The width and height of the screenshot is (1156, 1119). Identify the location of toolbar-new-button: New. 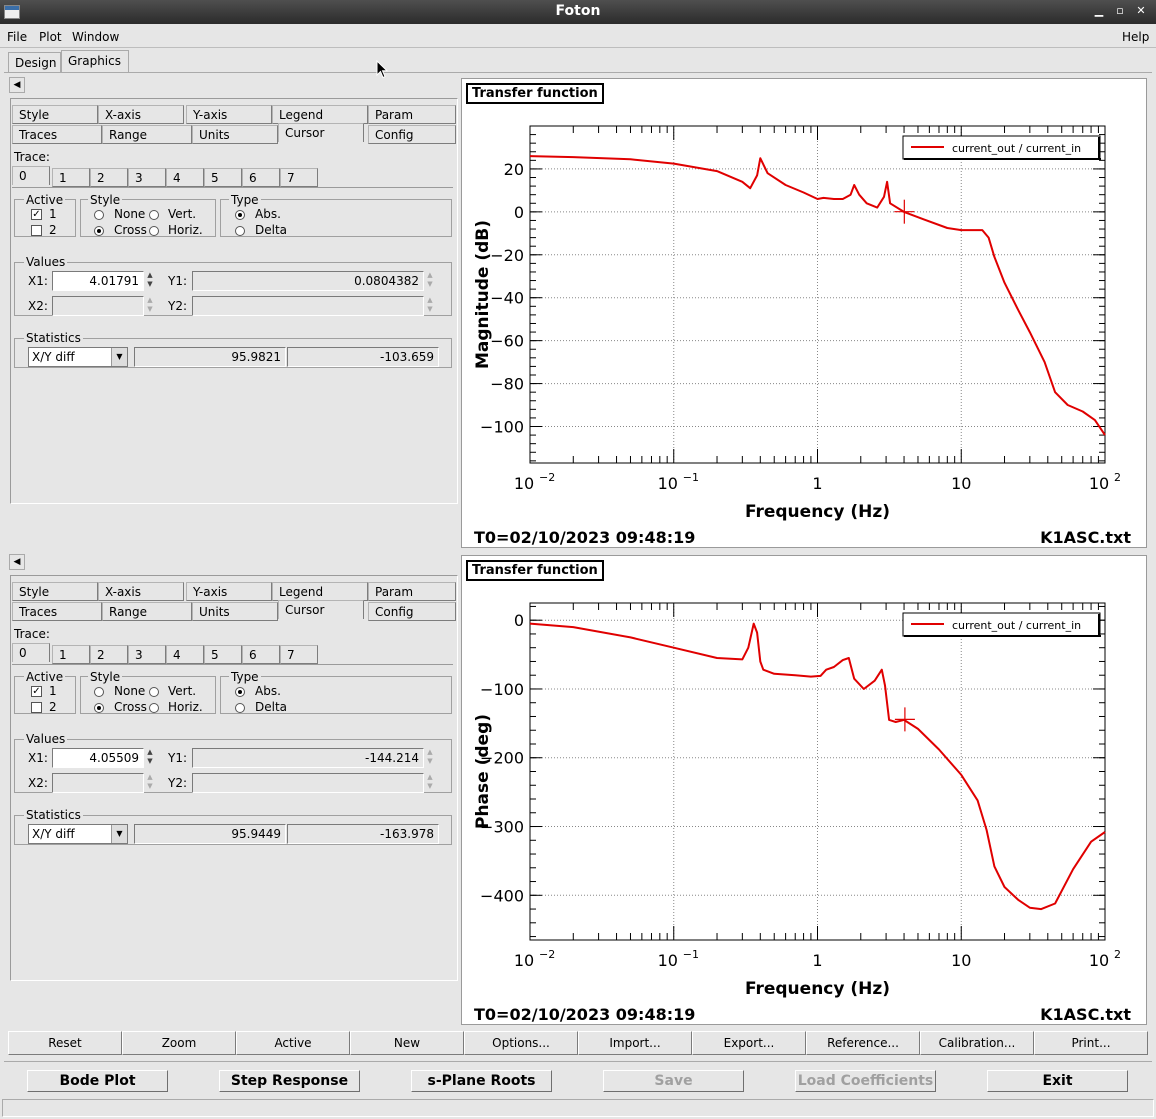
(407, 1043).